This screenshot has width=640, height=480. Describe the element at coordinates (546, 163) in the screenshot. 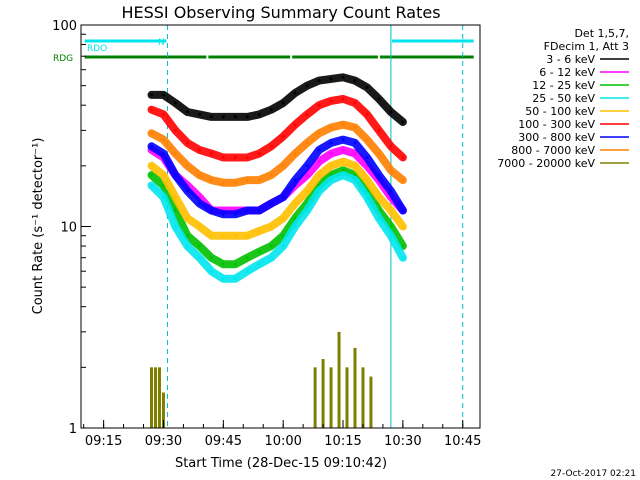

I see `legend-label-8: 7000 - 20000 keV` at that location.